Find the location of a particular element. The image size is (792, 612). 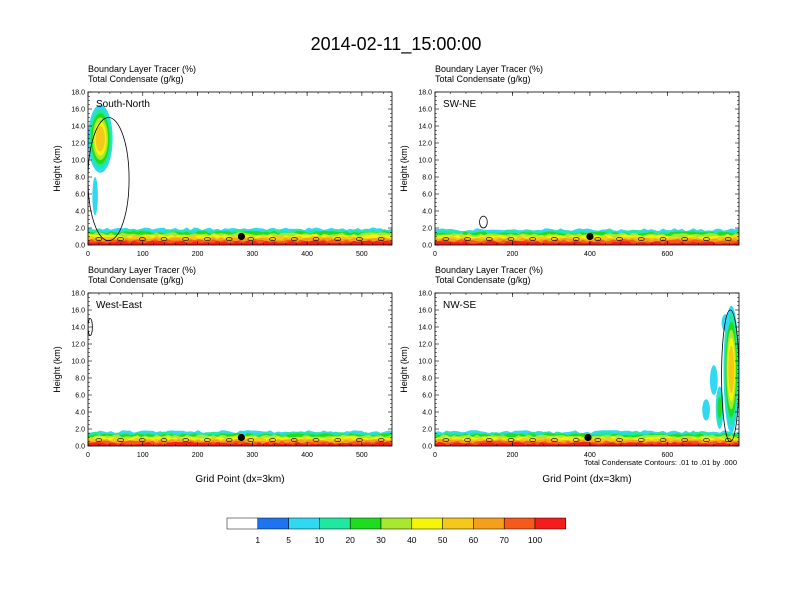

y-tick-label: 10.0 is located at coordinates (425, 362).